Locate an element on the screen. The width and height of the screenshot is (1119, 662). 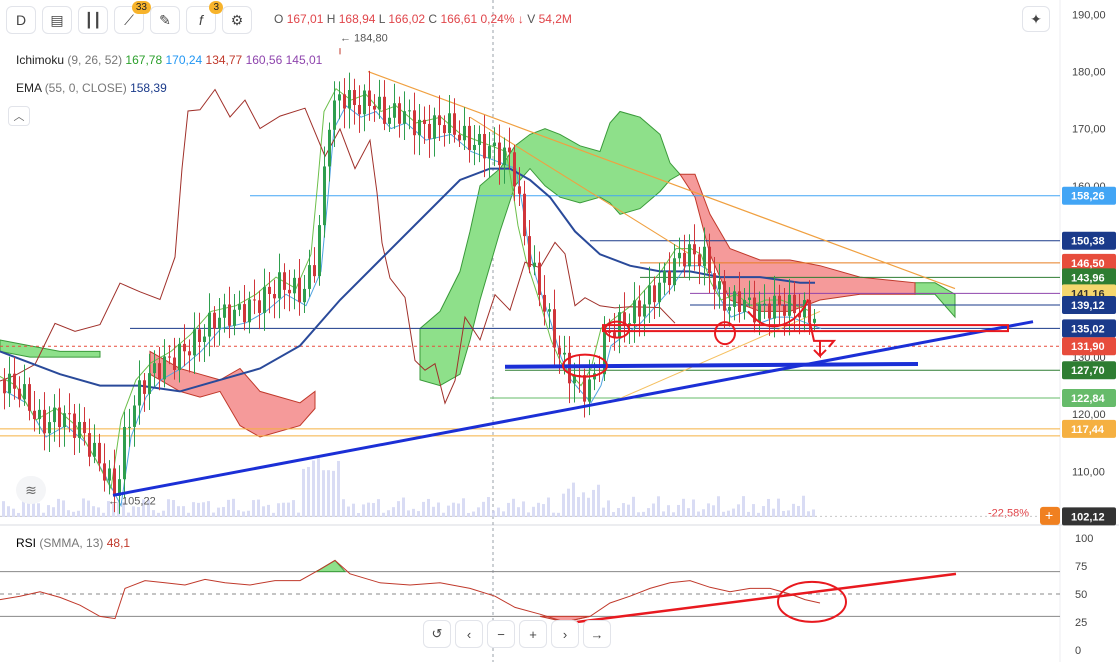
ohlc-change: 0,24% is located at coordinates (497, 19).